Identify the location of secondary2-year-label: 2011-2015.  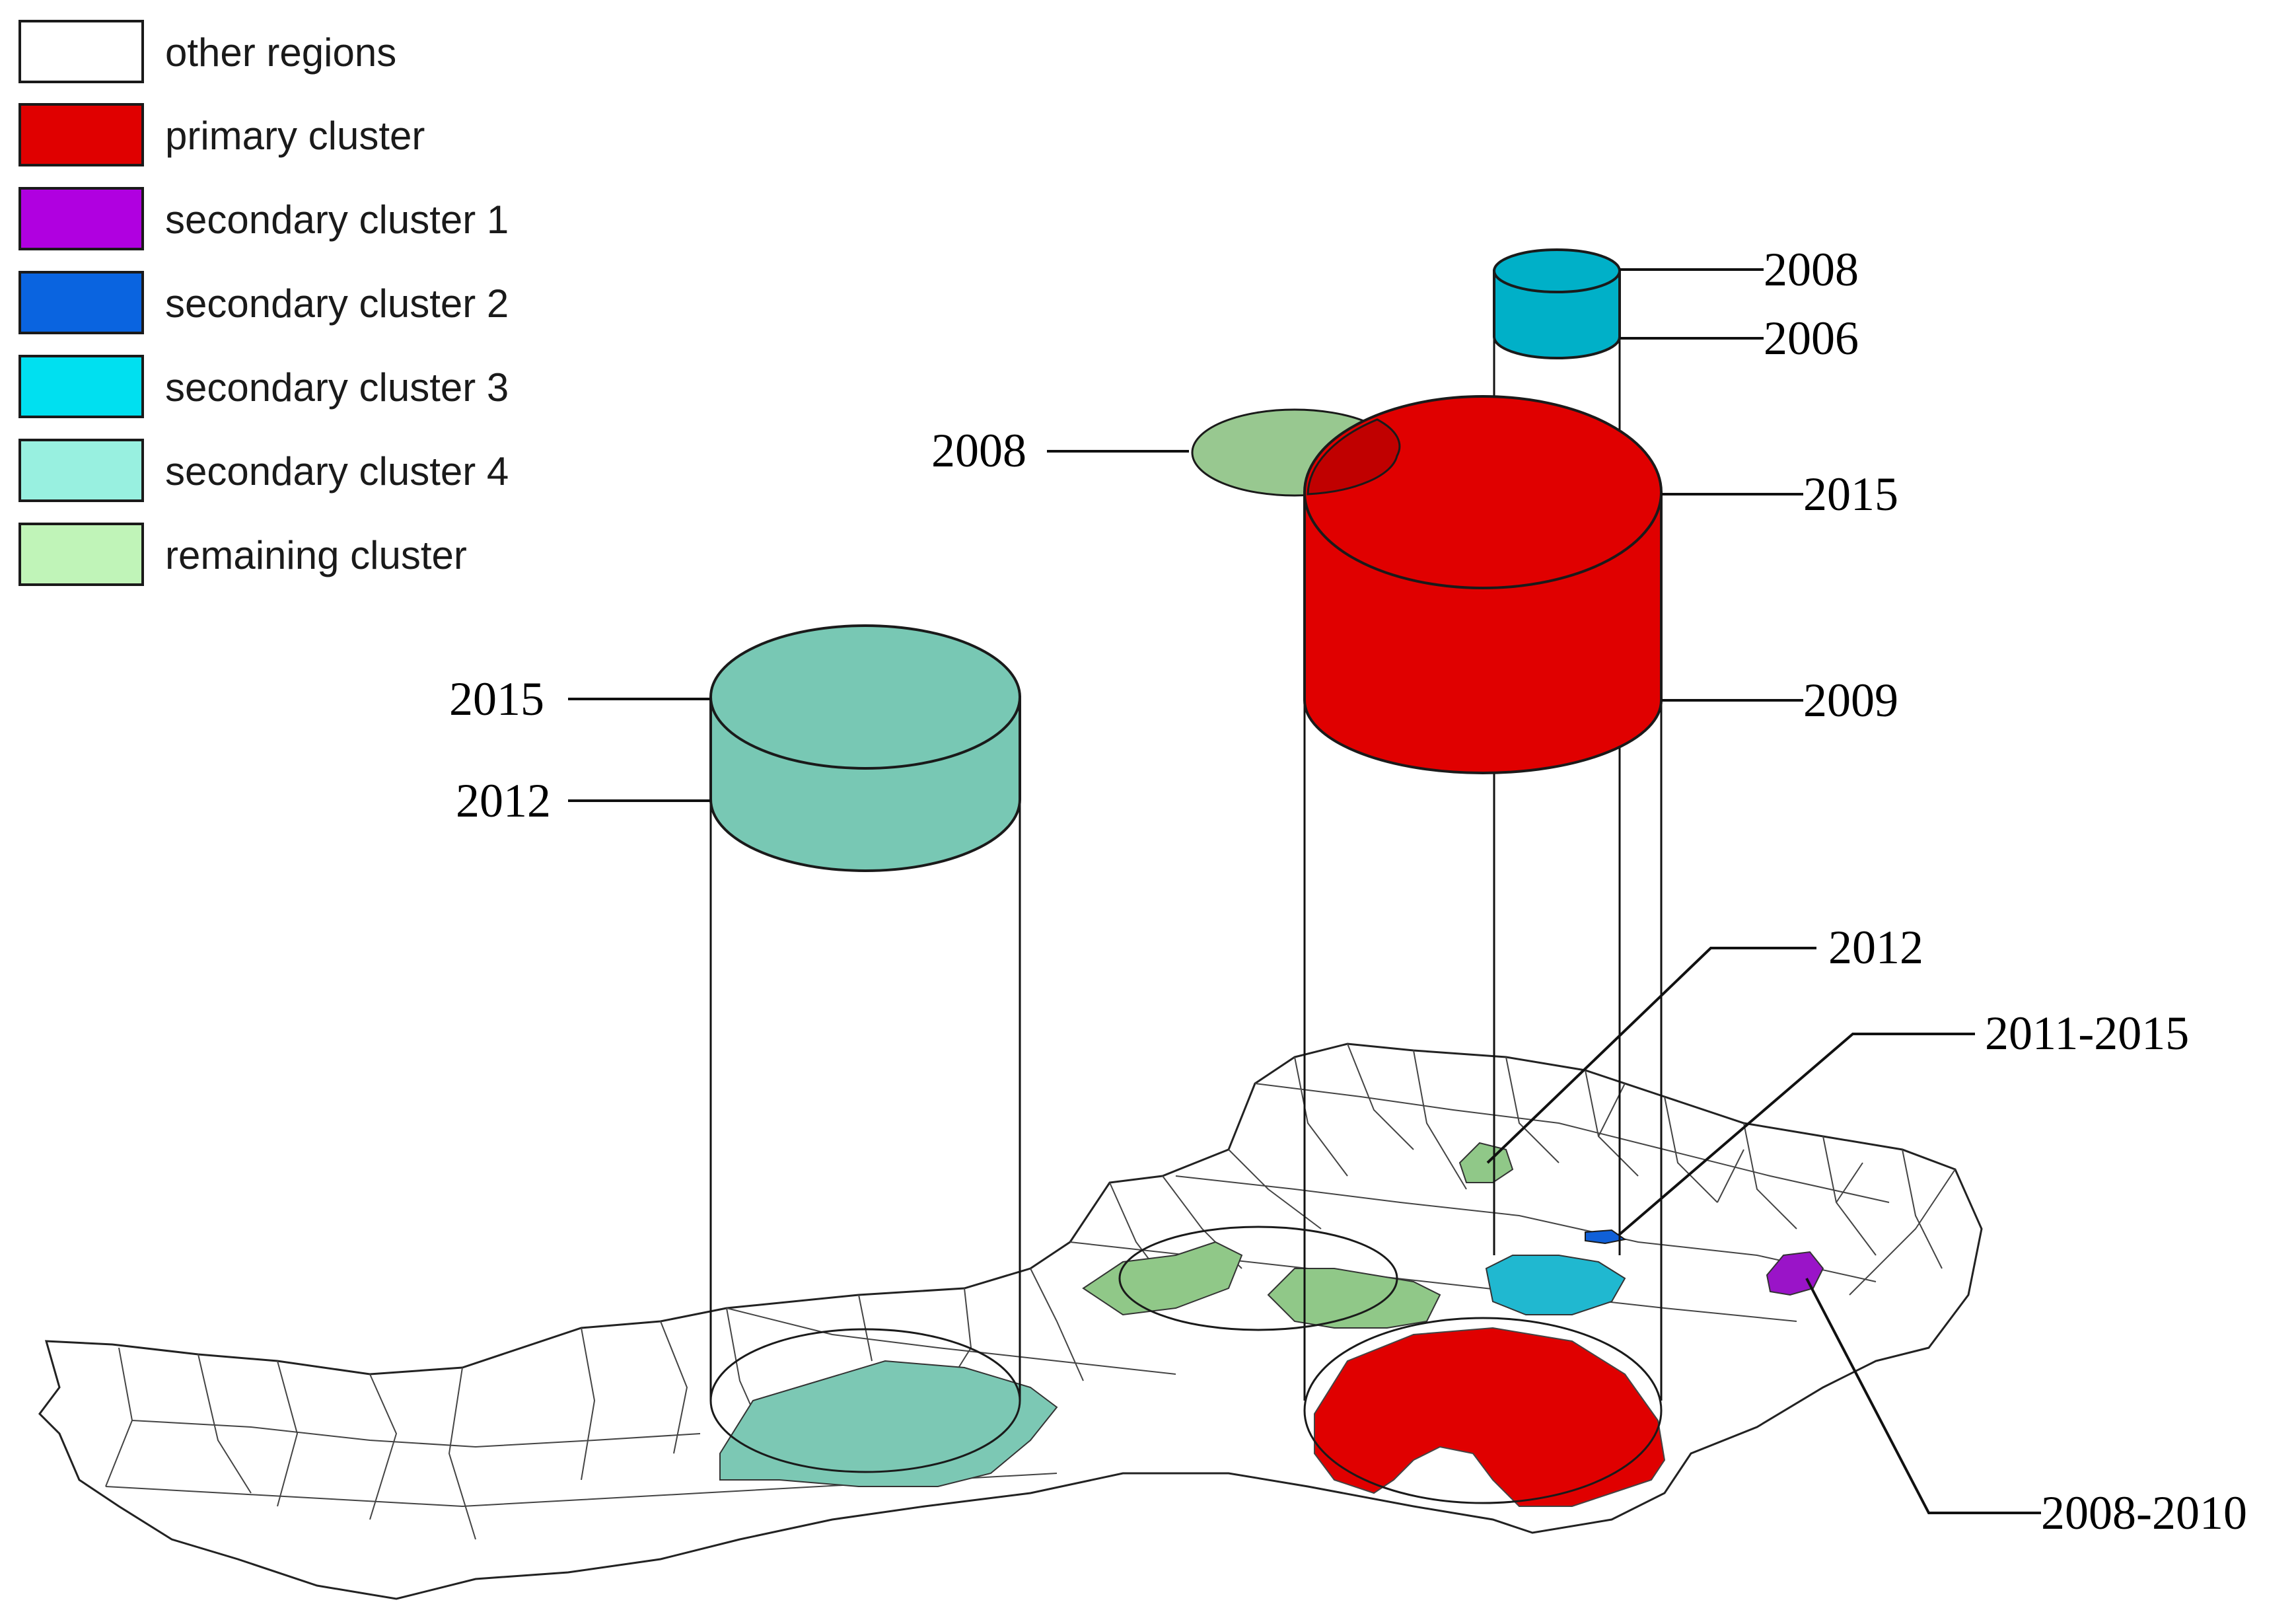
(2087, 1033).